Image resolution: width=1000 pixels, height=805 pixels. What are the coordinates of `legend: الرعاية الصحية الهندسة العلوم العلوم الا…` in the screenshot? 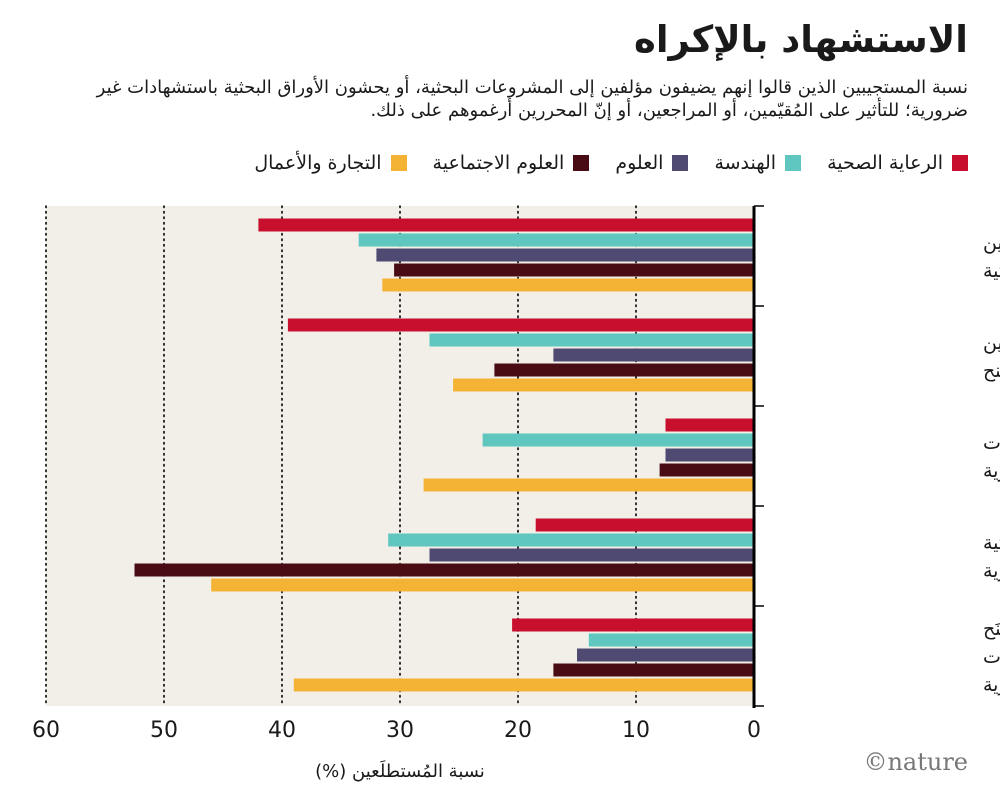 It's located at (611, 163).